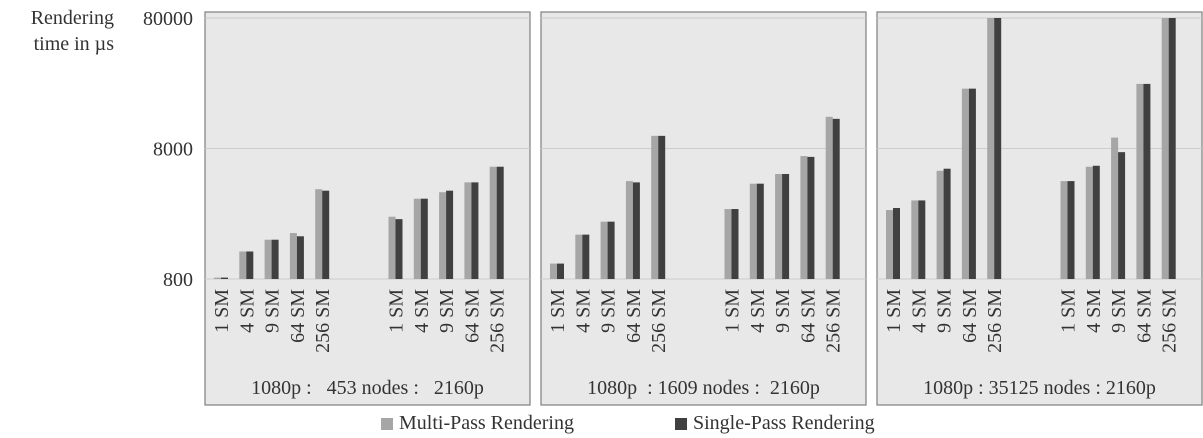 The image size is (1203, 438). What do you see at coordinates (728, 244) in the screenshot?
I see `bar-multi-pass-p2-c6` at bounding box center [728, 244].